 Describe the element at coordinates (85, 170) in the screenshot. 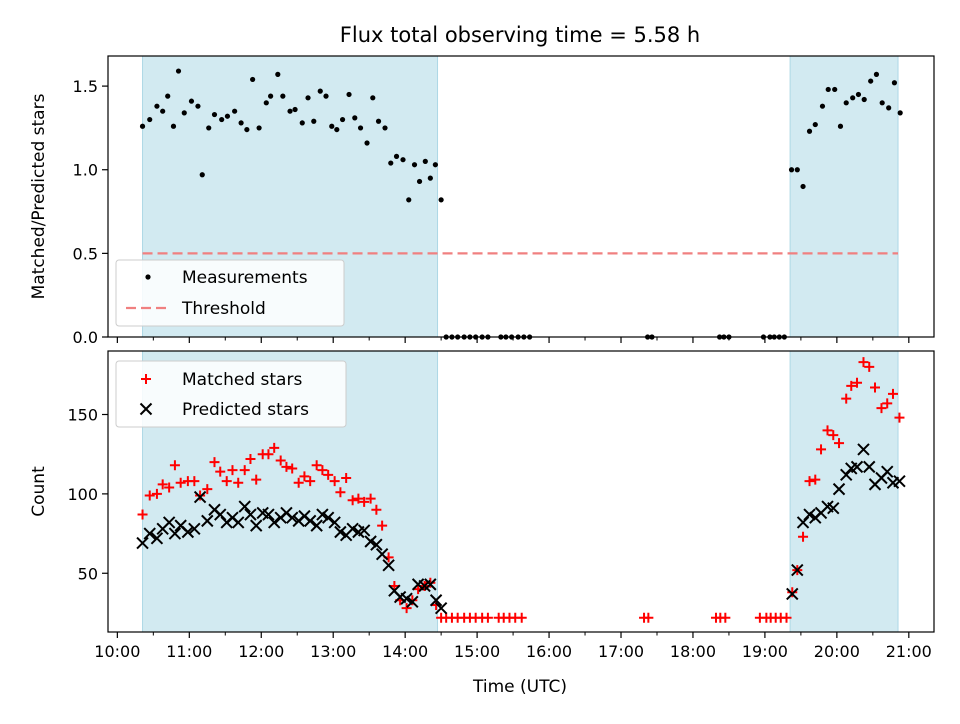

I see `top-y-tick-label: 1.0` at that location.